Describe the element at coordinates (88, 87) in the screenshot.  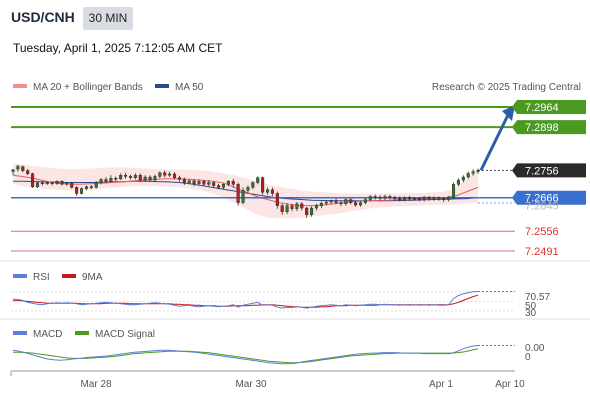
I see `ma20-legend-label: MA 20 + Bollinger Bands` at that location.